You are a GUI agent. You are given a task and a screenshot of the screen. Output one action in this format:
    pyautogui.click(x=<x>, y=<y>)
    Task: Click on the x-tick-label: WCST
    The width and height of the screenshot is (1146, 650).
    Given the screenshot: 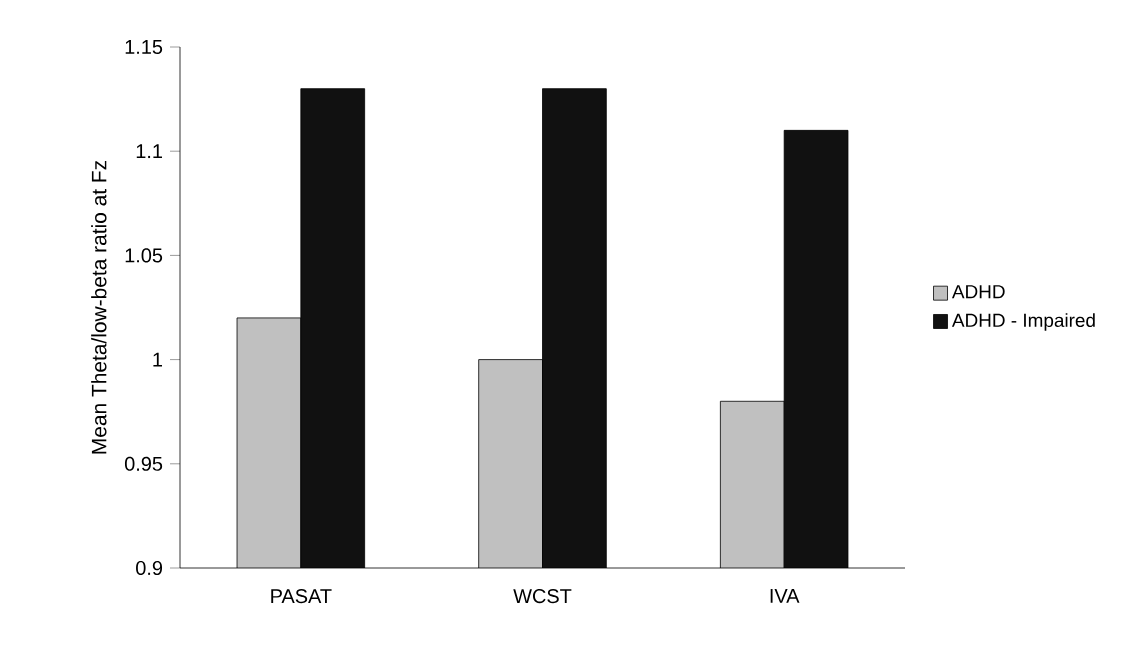 What is the action you would take?
    pyautogui.click(x=542, y=596)
    